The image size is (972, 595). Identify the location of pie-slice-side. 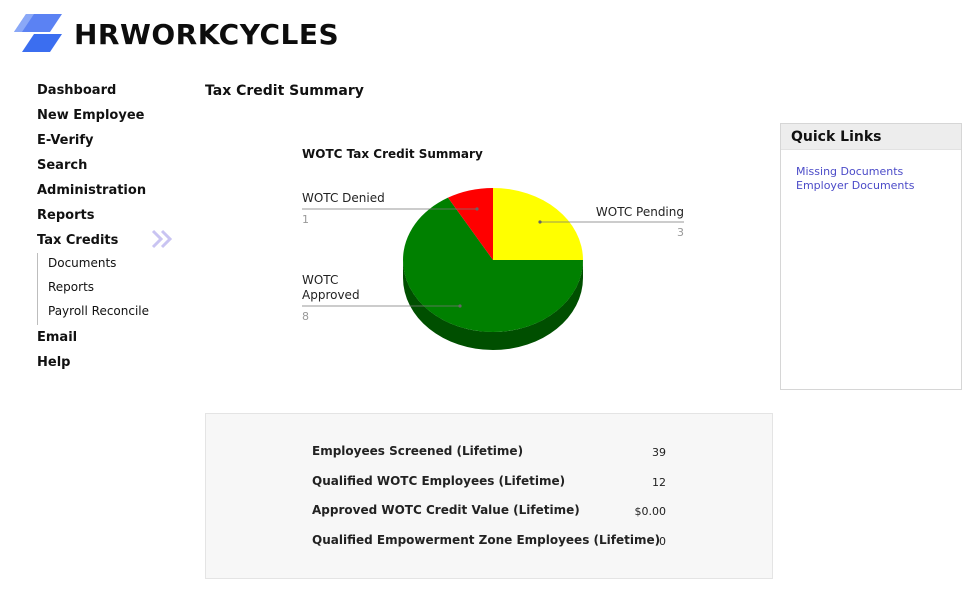
(493, 305).